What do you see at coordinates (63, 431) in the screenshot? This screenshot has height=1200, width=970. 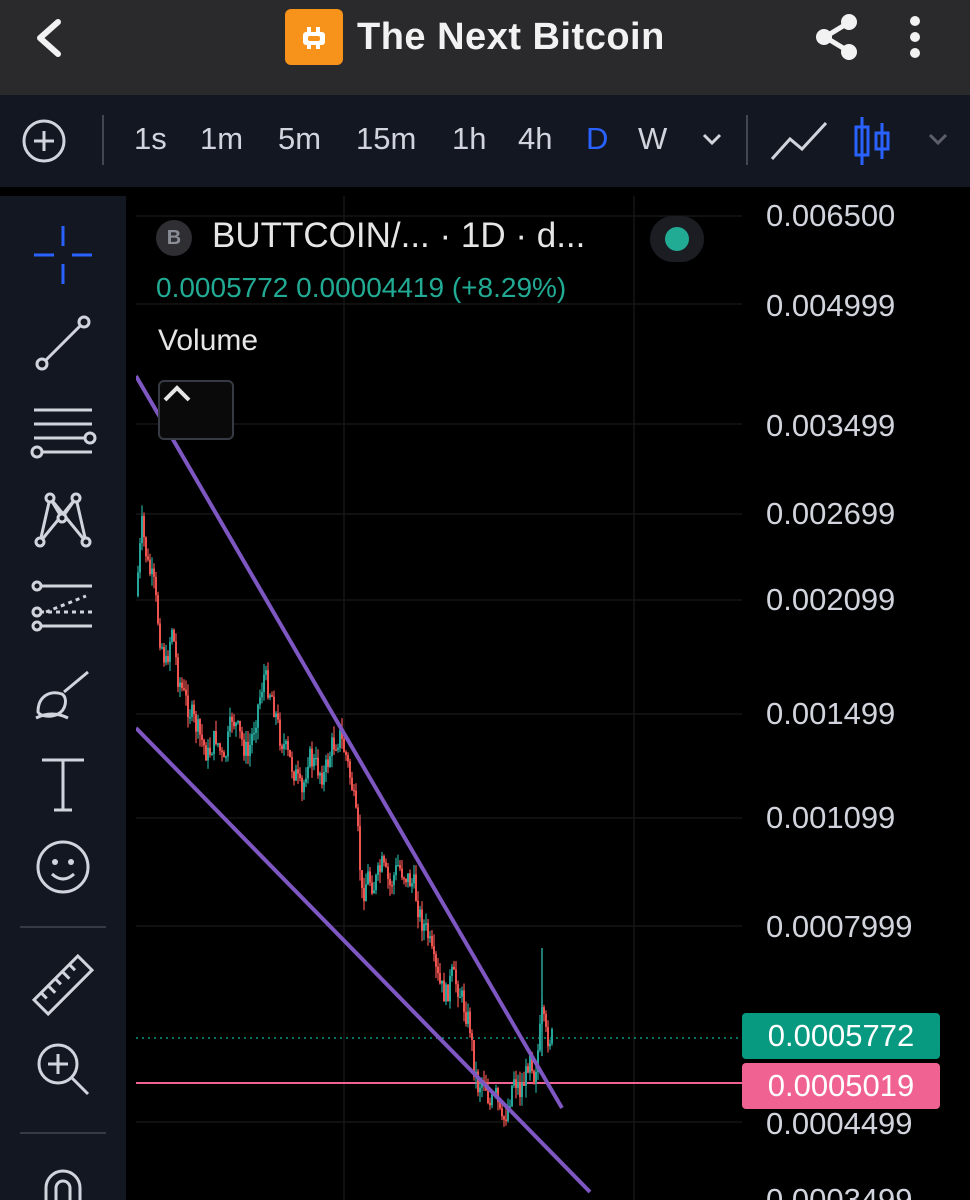 I see `fib-retracement-icon` at bounding box center [63, 431].